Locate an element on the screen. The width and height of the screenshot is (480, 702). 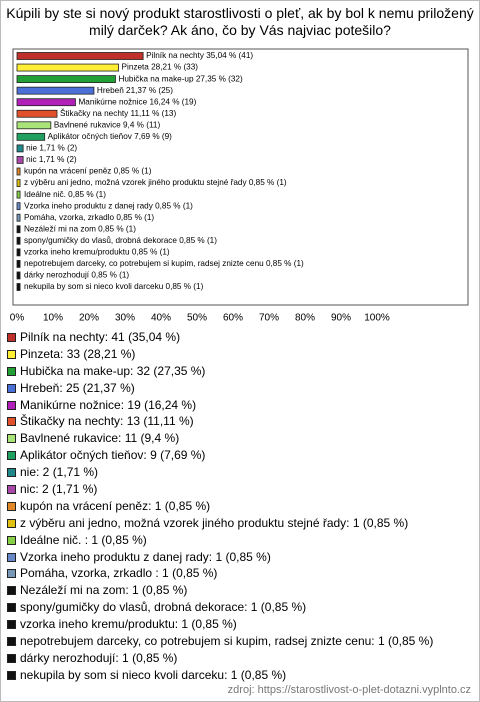
legend-label: nie: 2 (1,71 %) is located at coordinates (59, 472).